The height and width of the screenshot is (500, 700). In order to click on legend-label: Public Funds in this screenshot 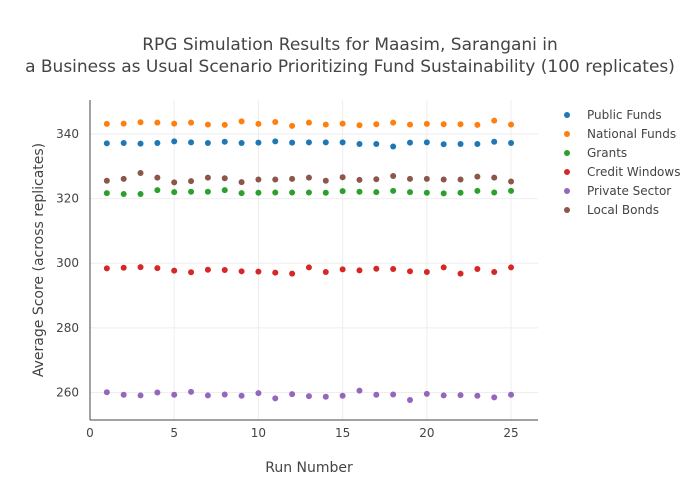, I will do `click(624, 115)`.